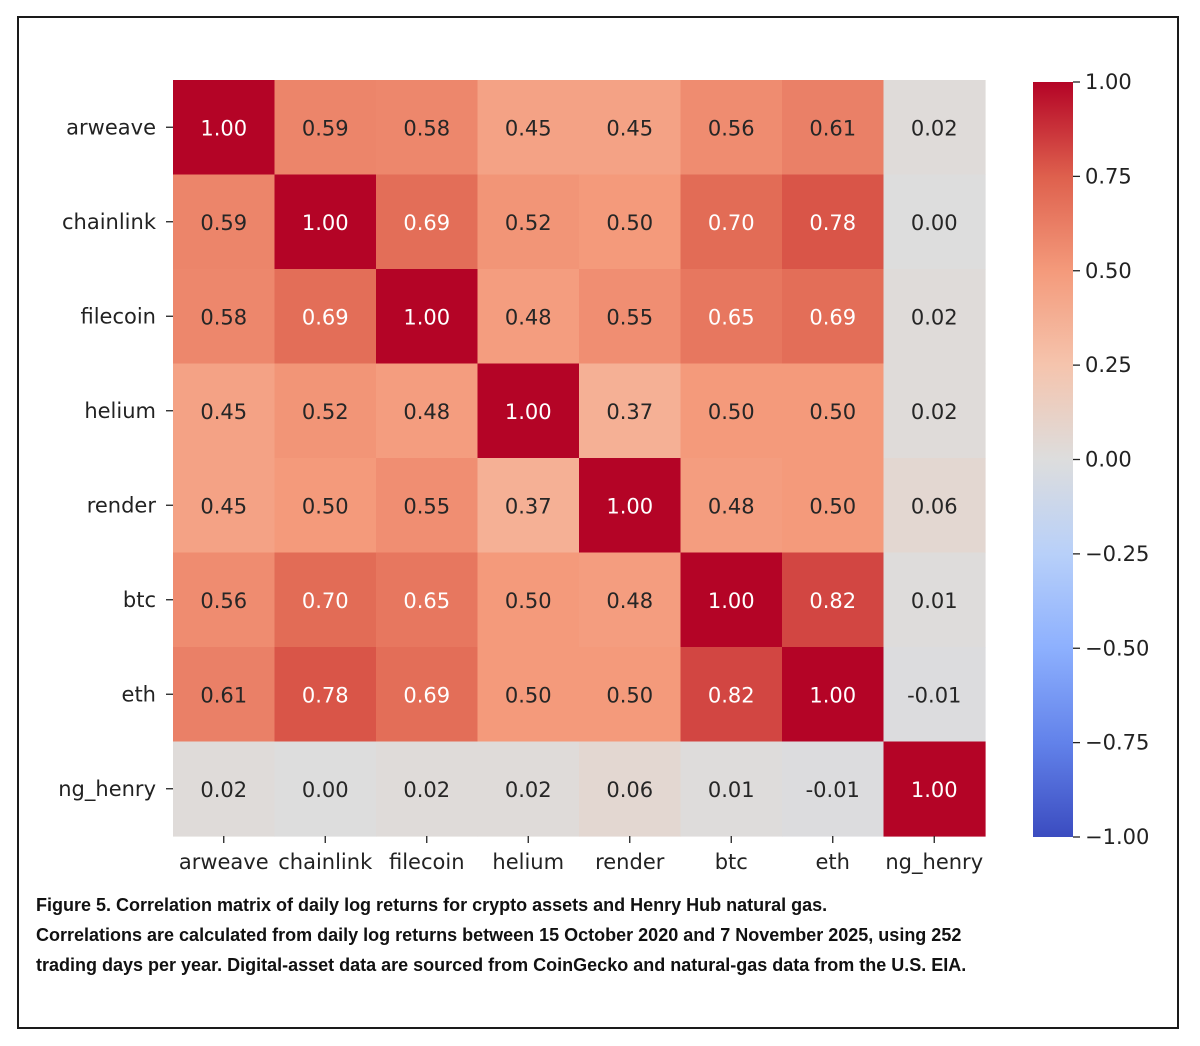  What do you see at coordinates (426, 506) in the screenshot?
I see `cell-value-label: 0.55` at bounding box center [426, 506].